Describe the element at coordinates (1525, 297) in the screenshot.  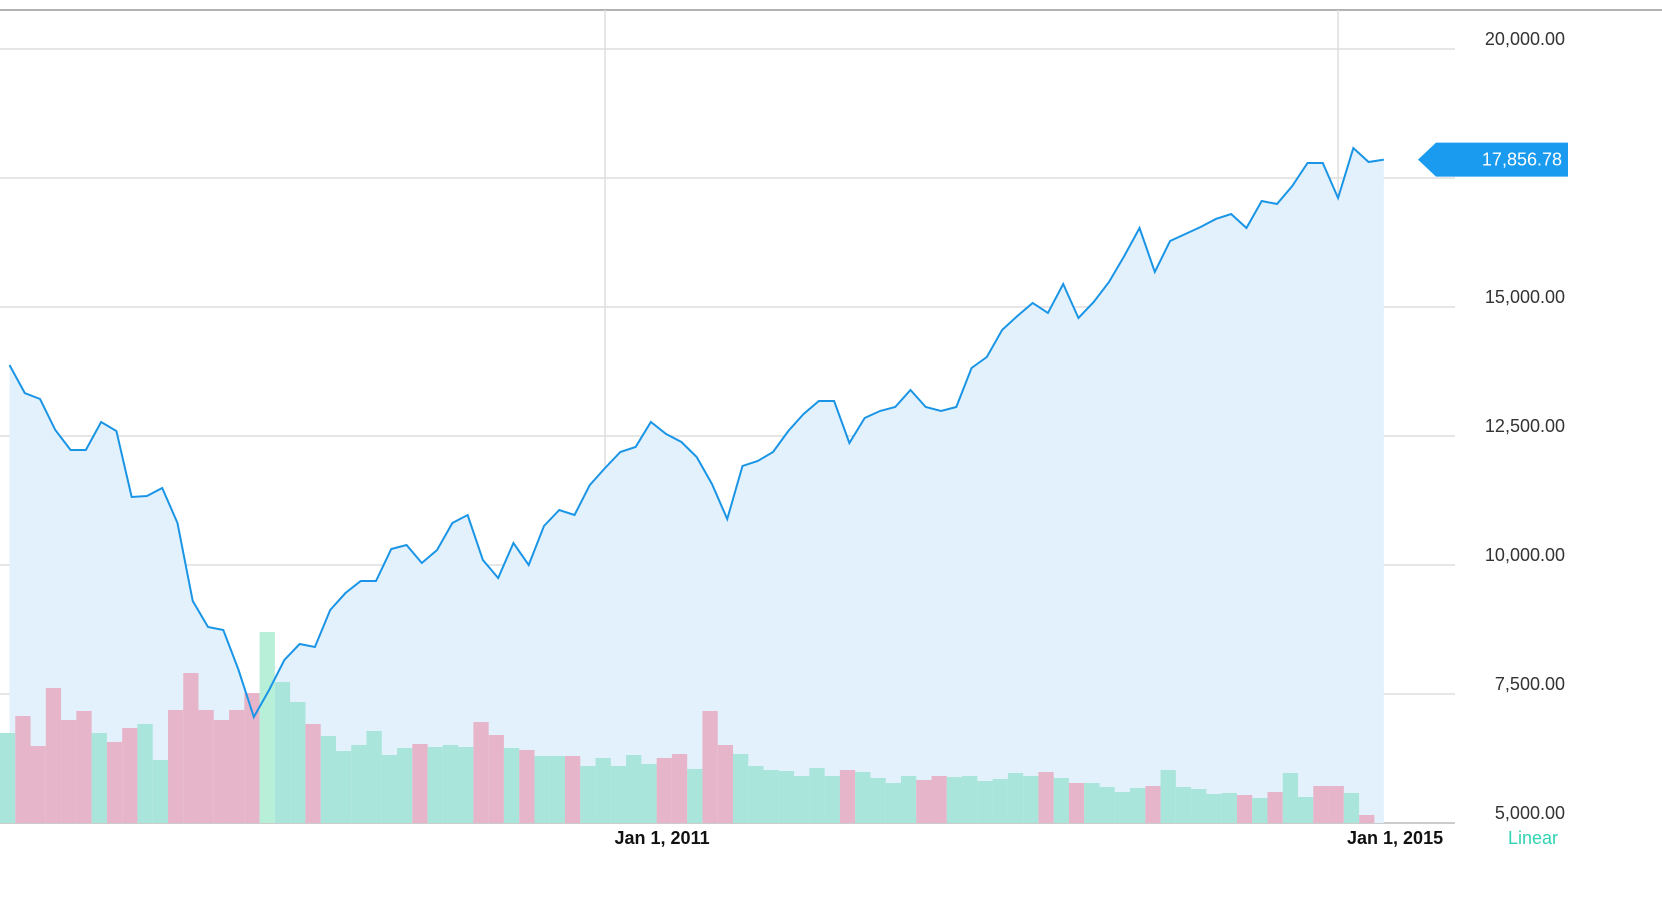
I see `y-tick-label: 15,000.00` at that location.